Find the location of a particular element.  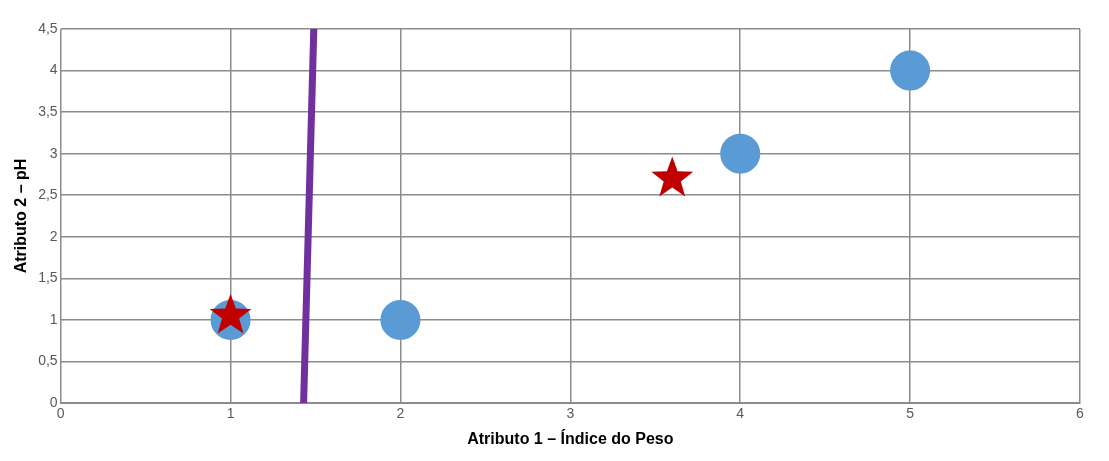

x-tick-label: 1 is located at coordinates (230, 413).